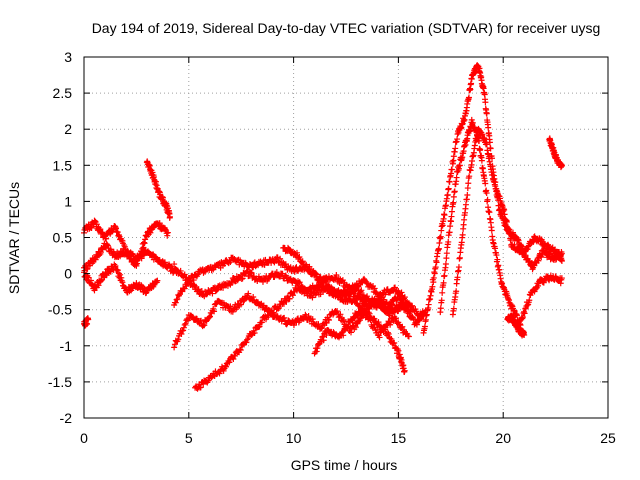 Image resolution: width=640 pixels, height=480 pixels. Describe the element at coordinates (14, 238) in the screenshot. I see `y-axis-label: SDTVAR / TECUs` at that location.